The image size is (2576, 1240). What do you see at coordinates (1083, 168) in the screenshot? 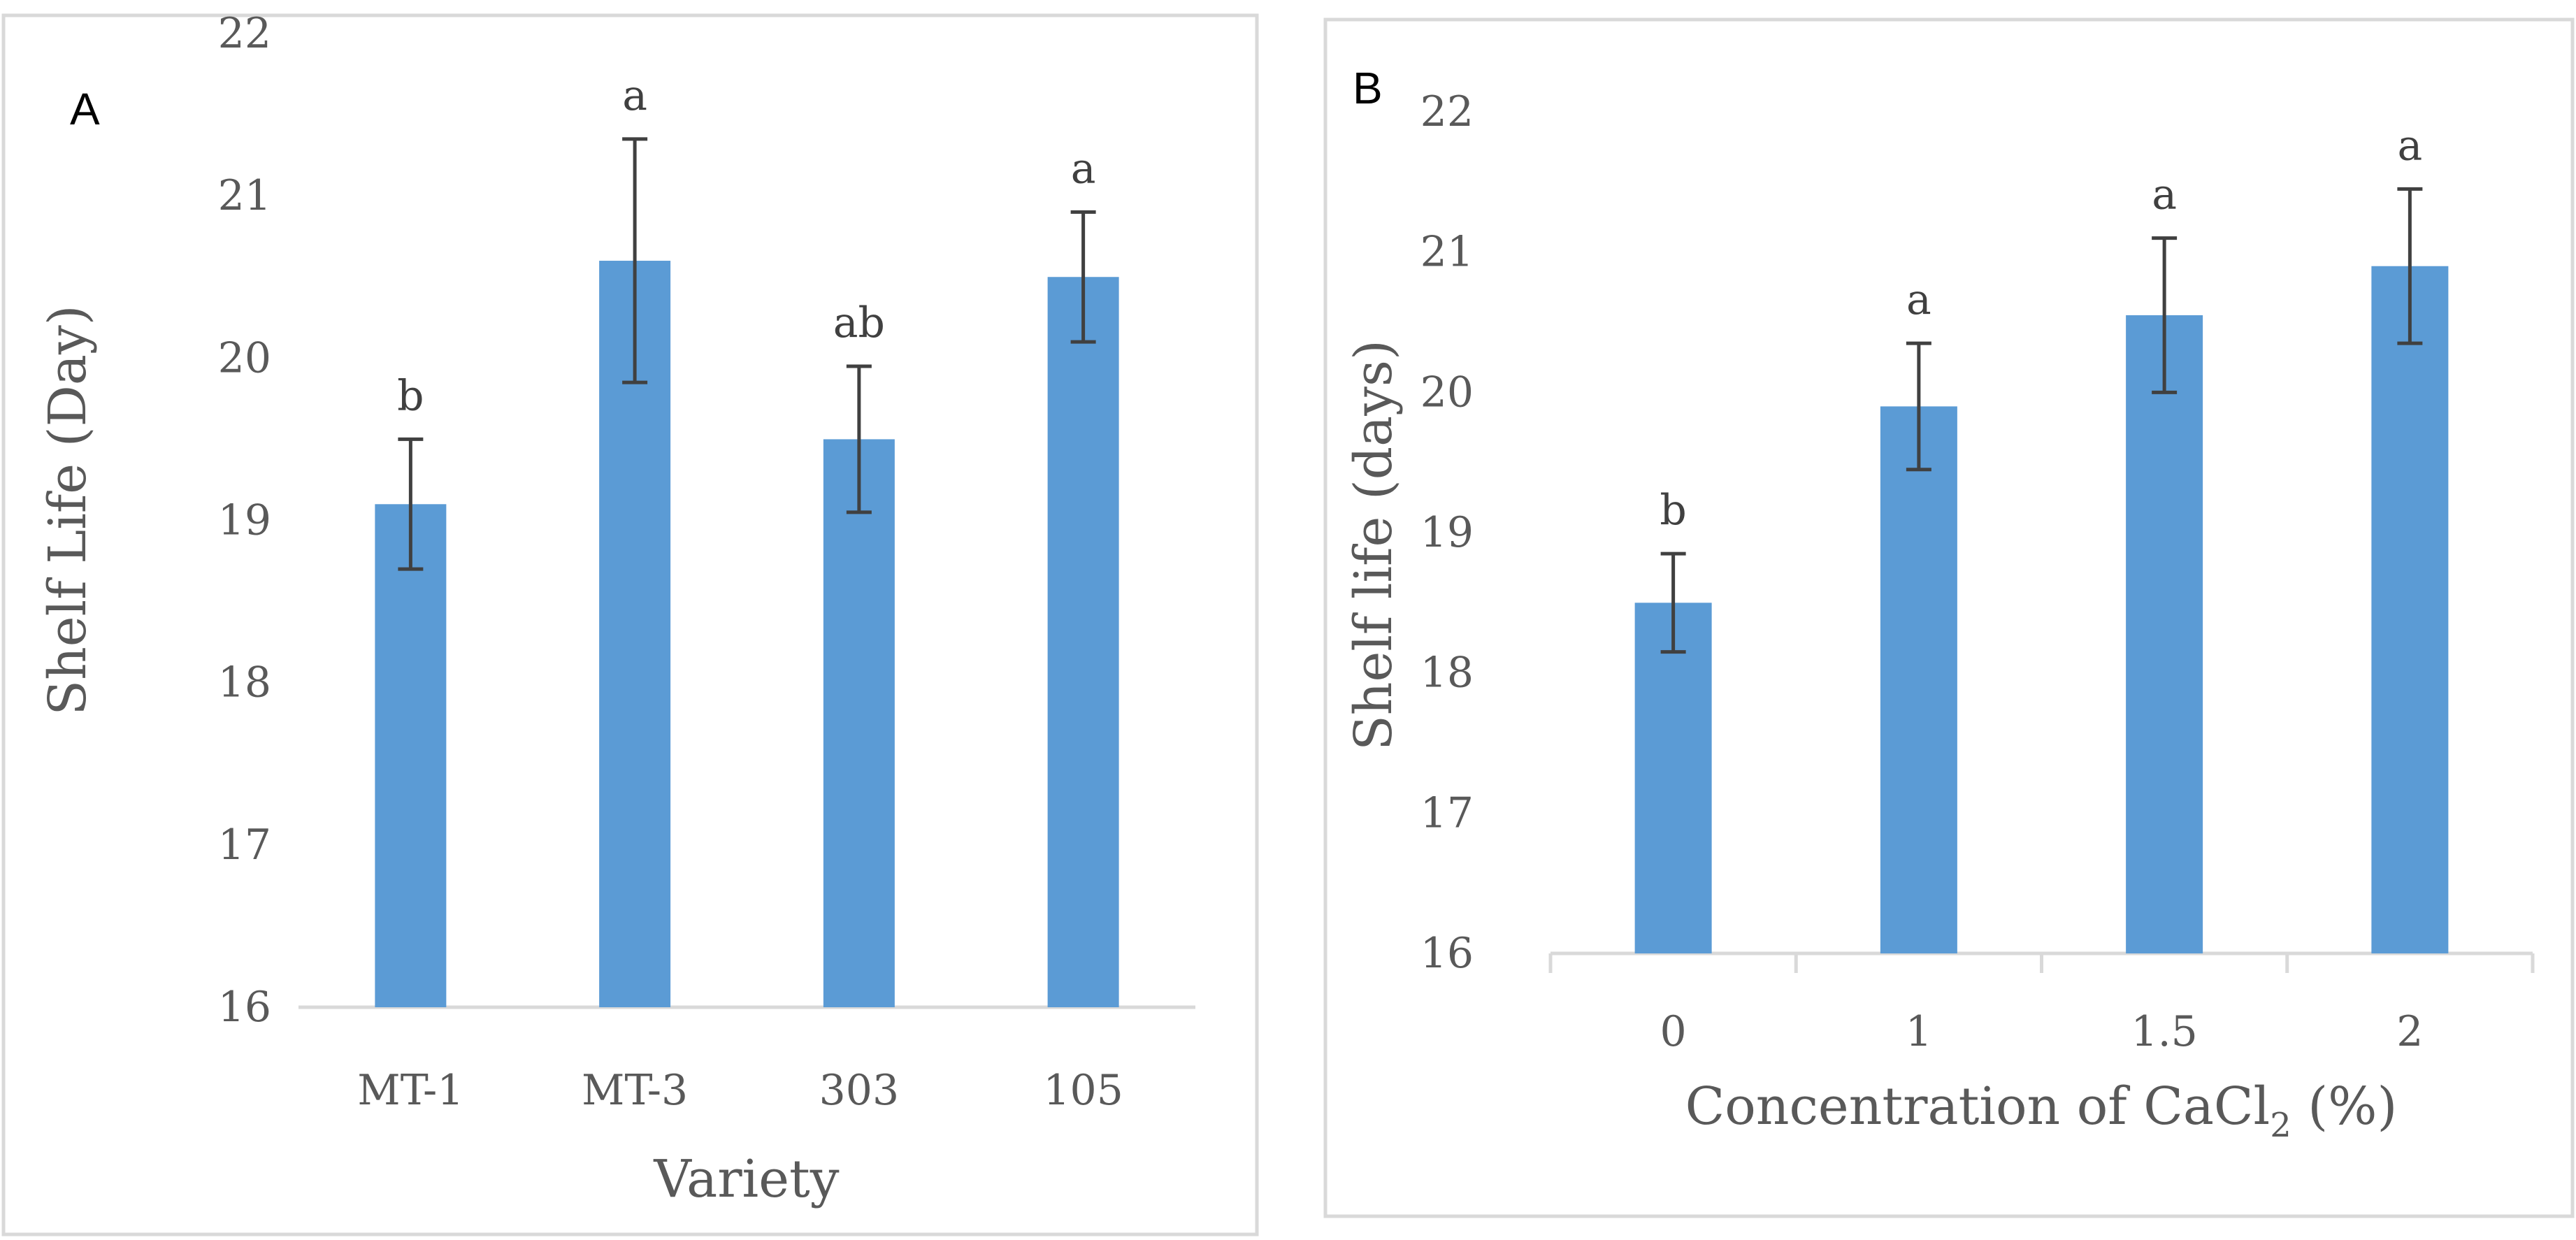
I see `significance-letter-105: a` at bounding box center [1083, 168].